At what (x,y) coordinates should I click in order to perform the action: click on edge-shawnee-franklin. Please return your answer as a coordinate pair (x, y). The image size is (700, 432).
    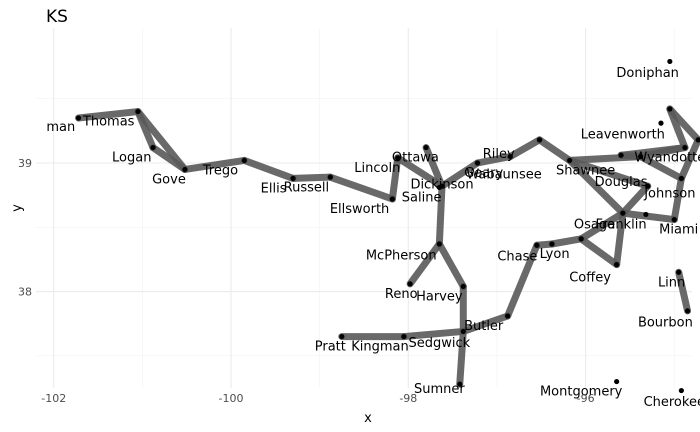
    Looking at the image, I should click on (596, 186).